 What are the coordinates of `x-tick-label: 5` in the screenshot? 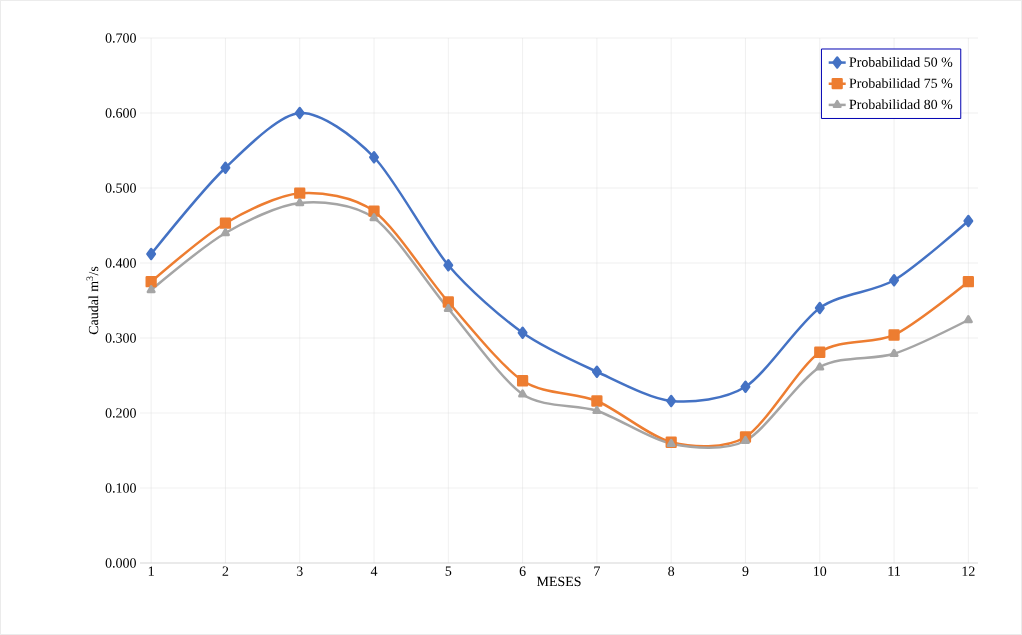 It's located at (448, 571).